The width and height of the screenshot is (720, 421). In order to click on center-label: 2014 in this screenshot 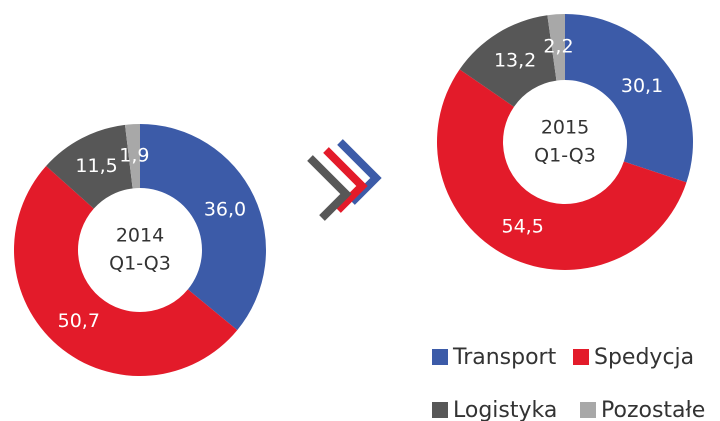, I will do `click(140, 236)`.